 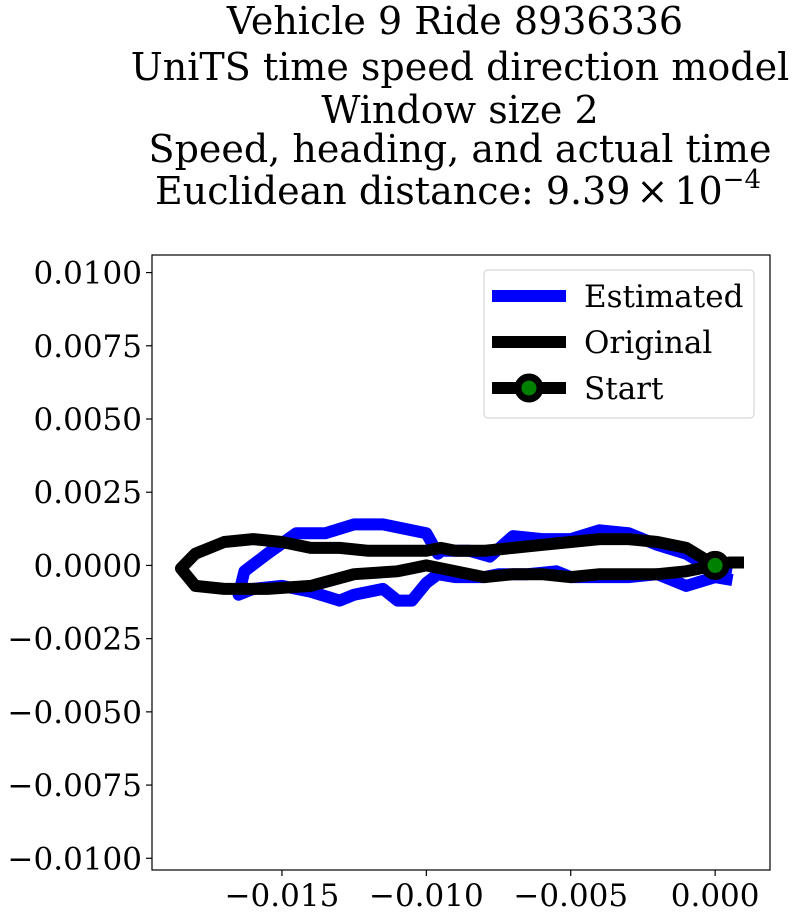 I want to click on y-tick-label: 0.0100, so click(x=88, y=274).